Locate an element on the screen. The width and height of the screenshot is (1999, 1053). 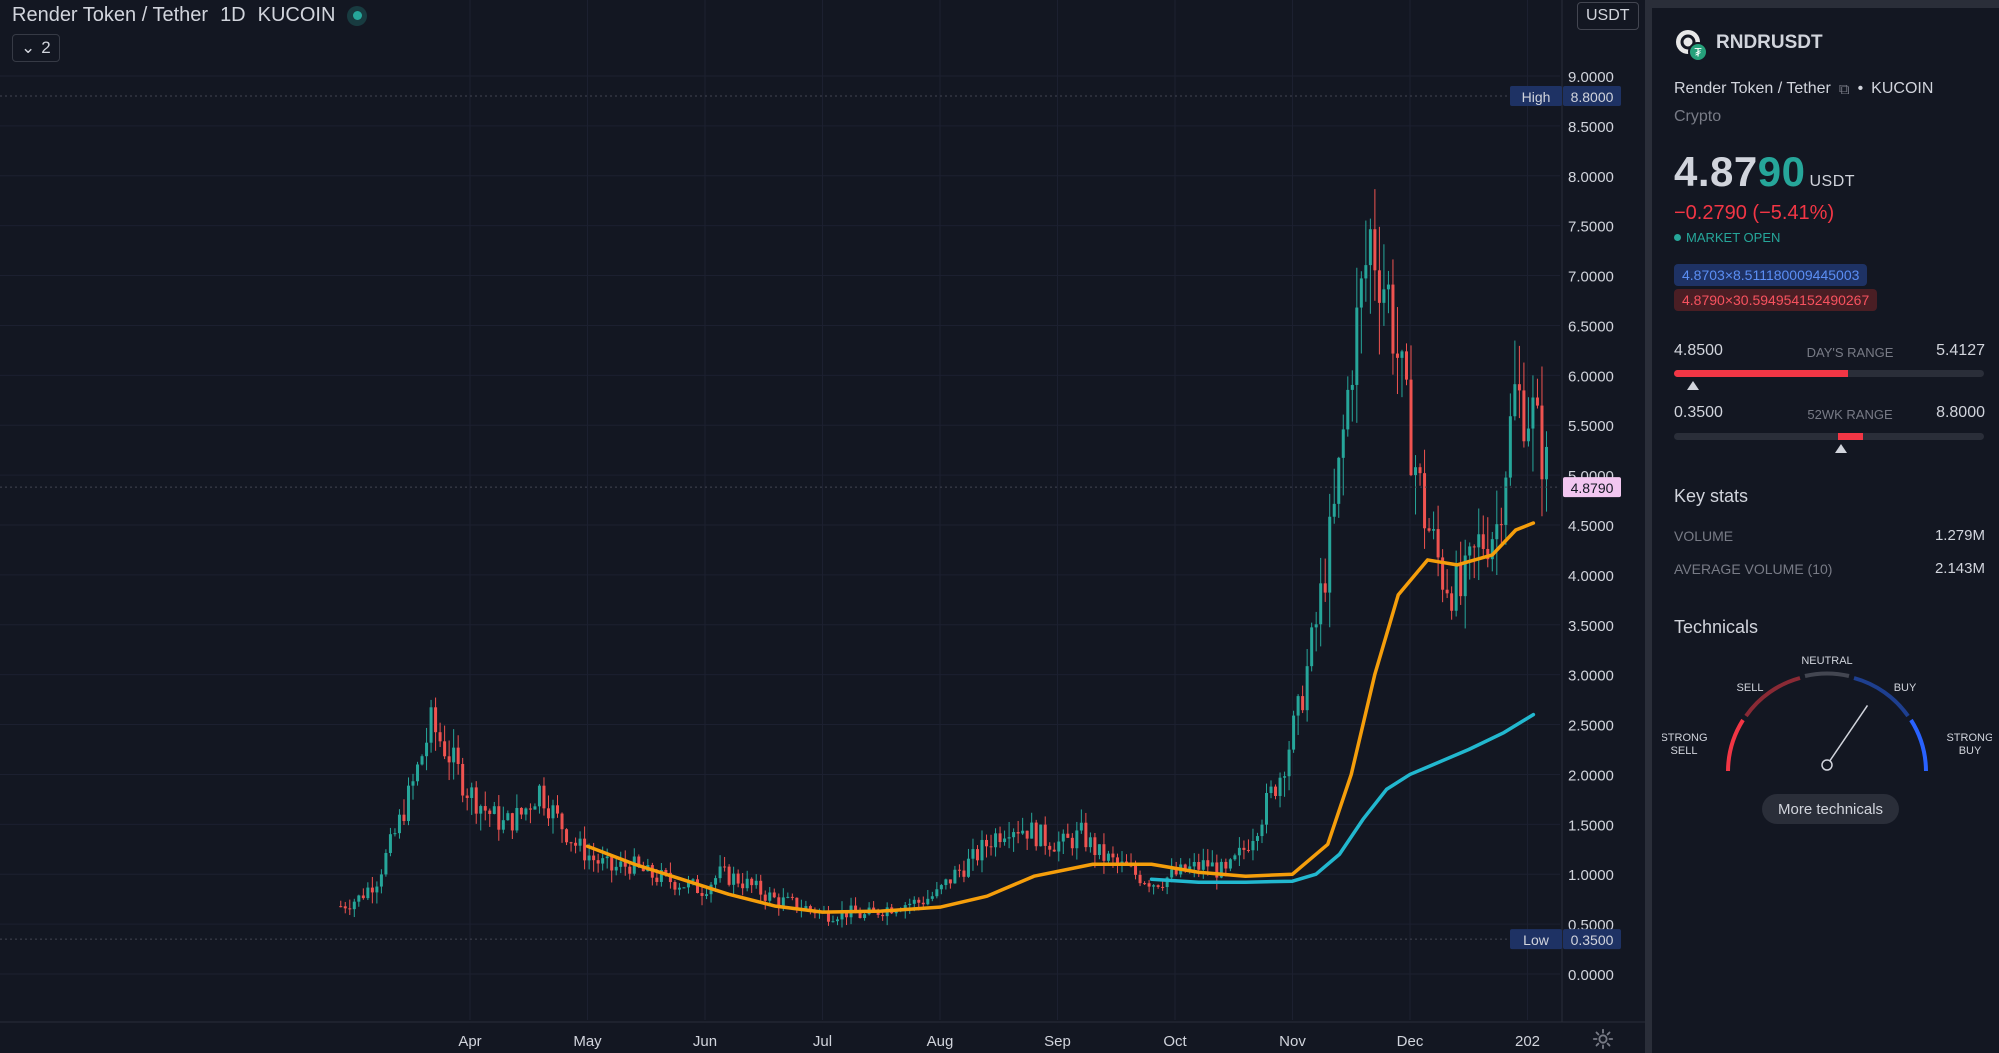
gauge-strong-sell-label: STRONG SELL is located at coordinates (1685, 744).